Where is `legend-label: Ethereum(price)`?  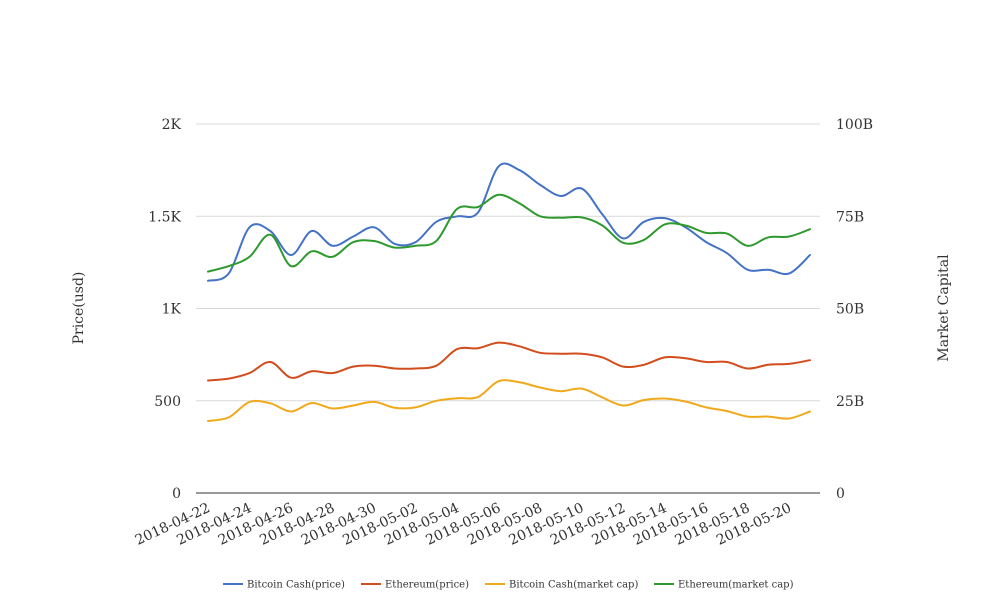 legend-label: Ethereum(price) is located at coordinates (427, 585).